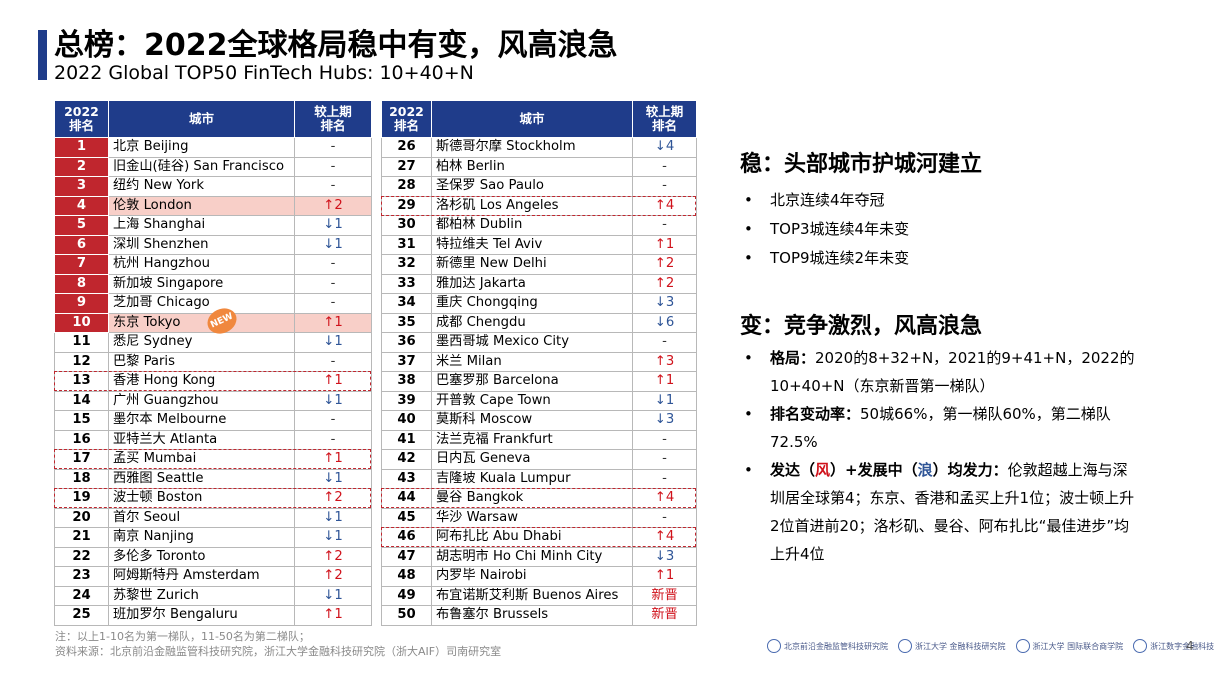 This screenshot has width=1214, height=682. I want to click on rank-cell: 32, so click(406, 264).